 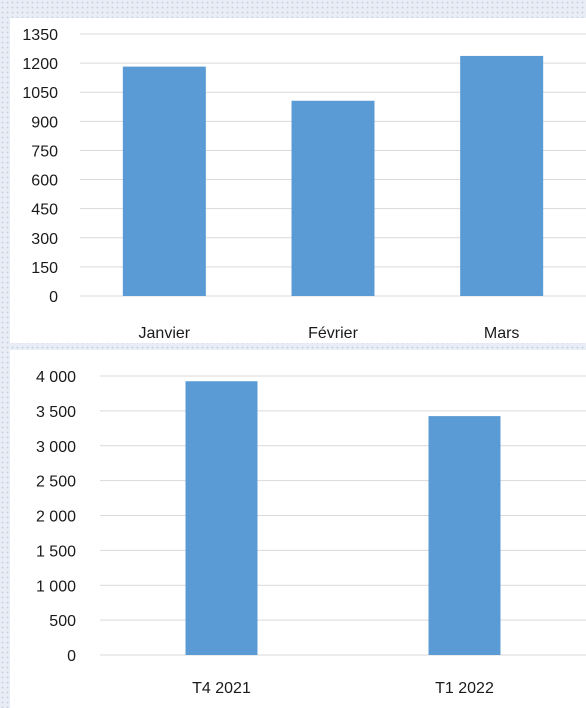 What do you see at coordinates (44, 268) in the screenshot?
I see `y-tick-label: 150` at bounding box center [44, 268].